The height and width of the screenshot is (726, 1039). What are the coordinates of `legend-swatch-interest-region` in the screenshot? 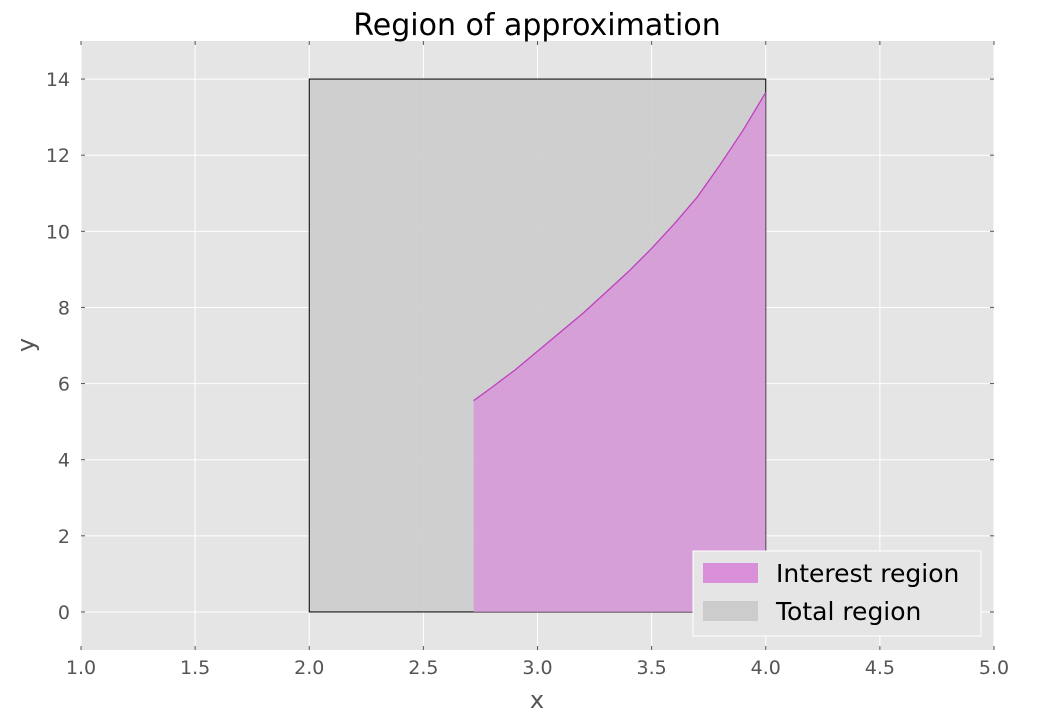 It's located at (730, 573).